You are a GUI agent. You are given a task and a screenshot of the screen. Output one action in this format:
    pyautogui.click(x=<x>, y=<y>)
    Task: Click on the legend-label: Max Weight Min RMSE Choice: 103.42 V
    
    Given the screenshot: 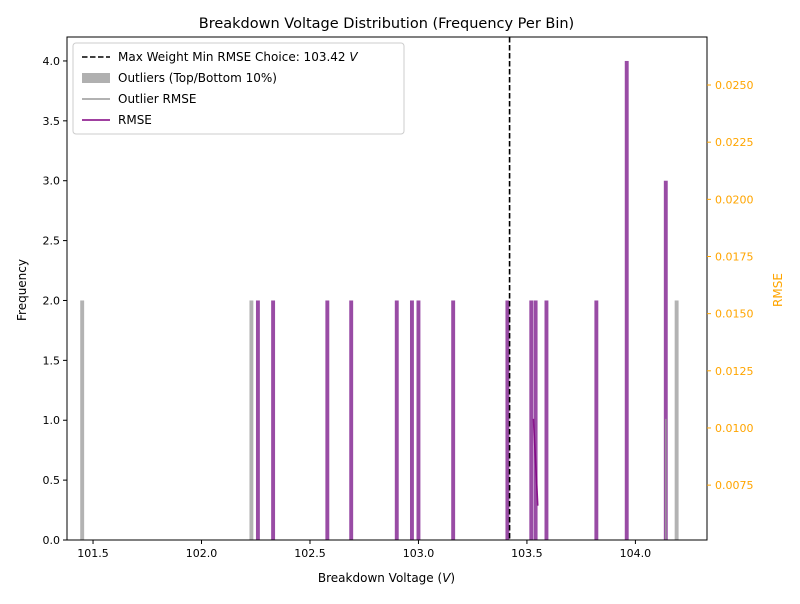 What is the action you would take?
    pyautogui.click(x=238, y=57)
    